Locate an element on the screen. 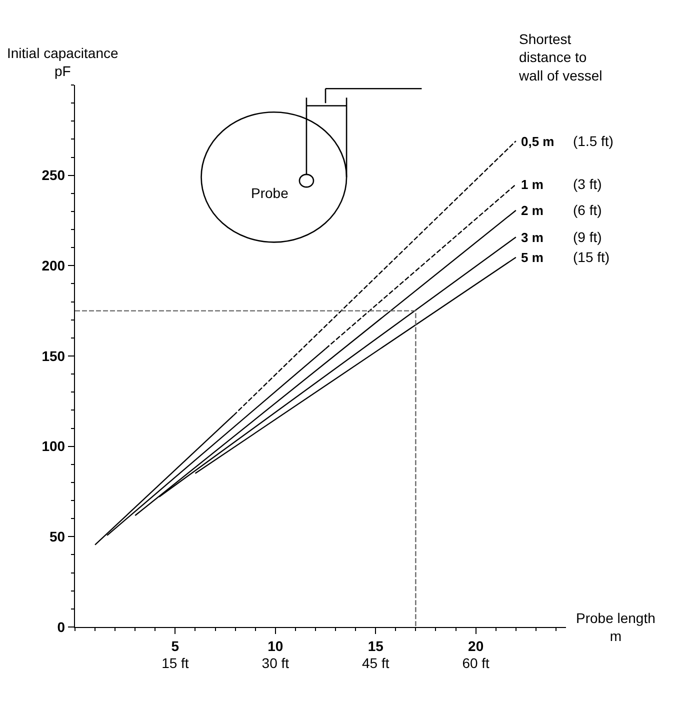 The width and height of the screenshot is (676, 722). text: (1.5 ft) is located at coordinates (593, 141).